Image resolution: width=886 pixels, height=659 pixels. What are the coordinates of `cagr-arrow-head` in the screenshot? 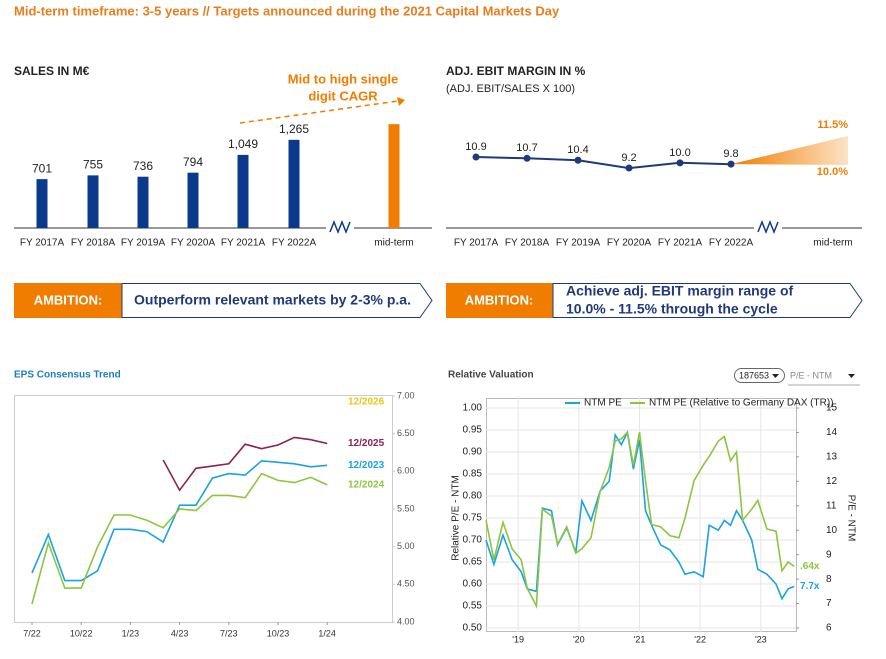 It's located at (401, 101).